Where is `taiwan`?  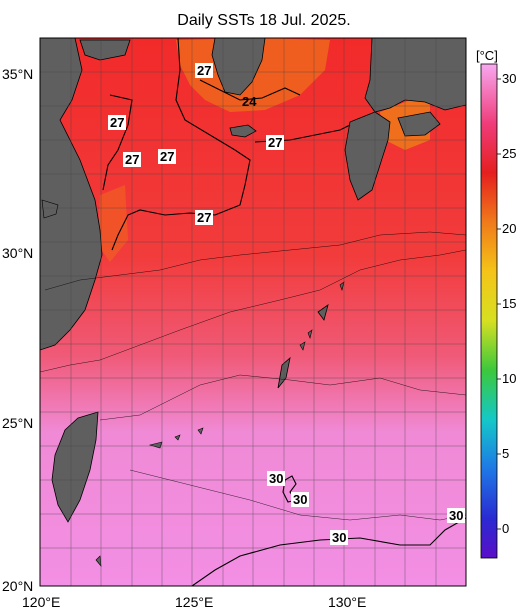 taiwan is located at coordinates (75, 467).